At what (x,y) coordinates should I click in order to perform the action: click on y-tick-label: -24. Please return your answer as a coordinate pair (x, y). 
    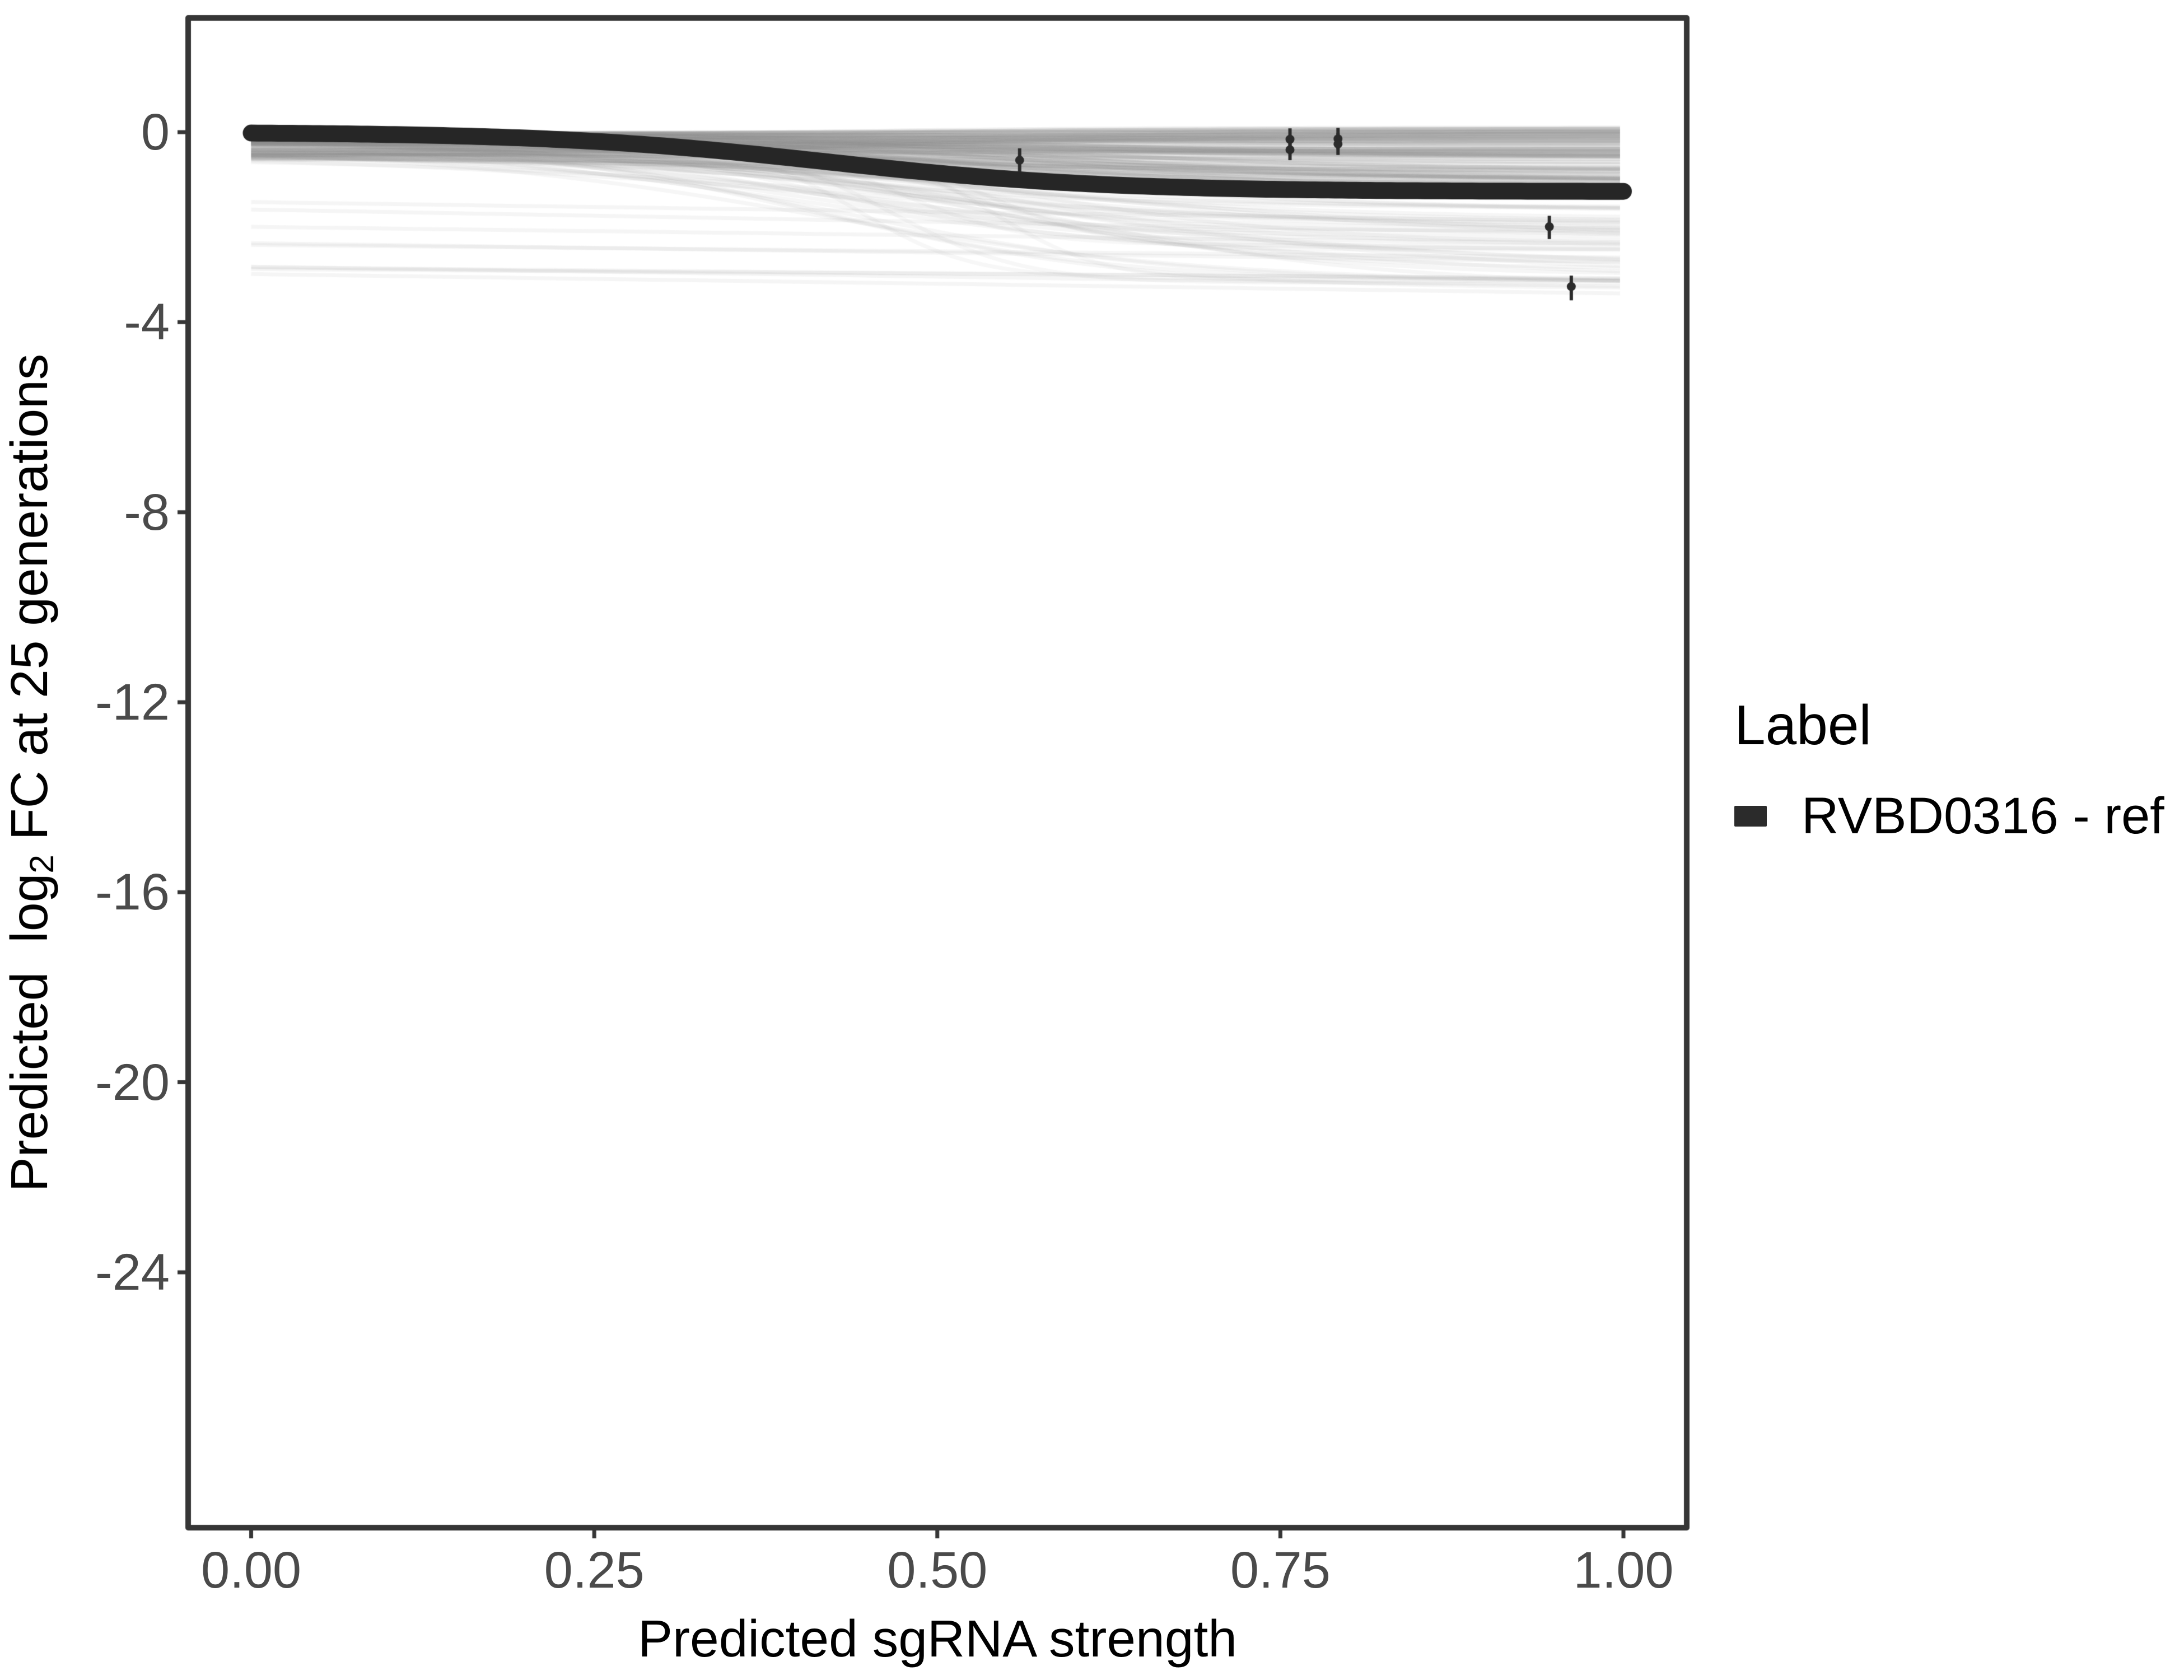
    Looking at the image, I should click on (133, 1272).